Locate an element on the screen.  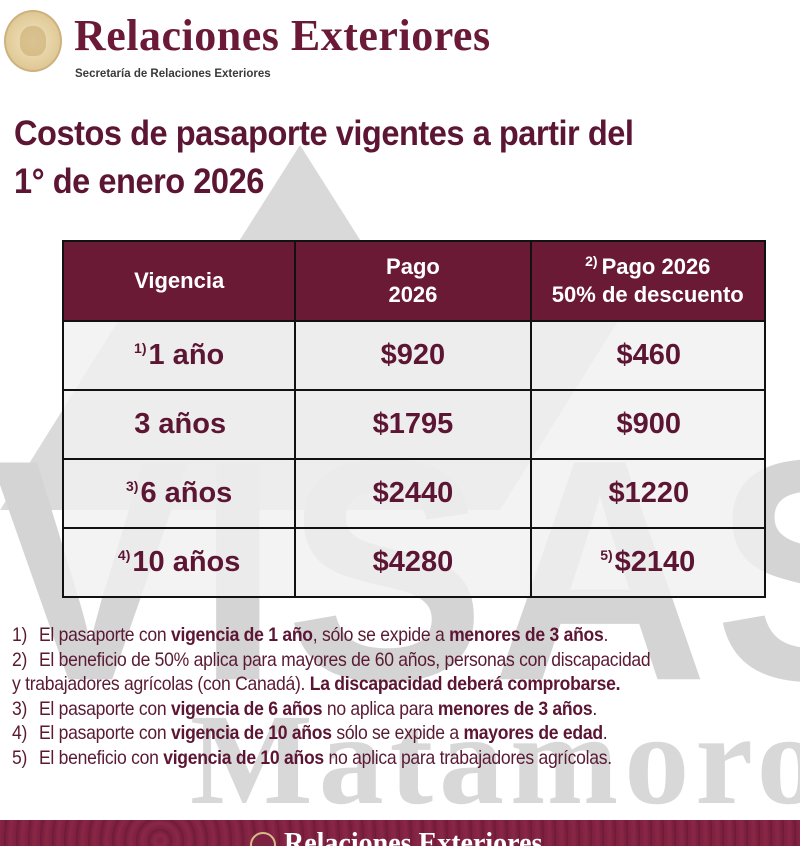
cell-vigencia: 1)1 año is located at coordinates (179, 355).